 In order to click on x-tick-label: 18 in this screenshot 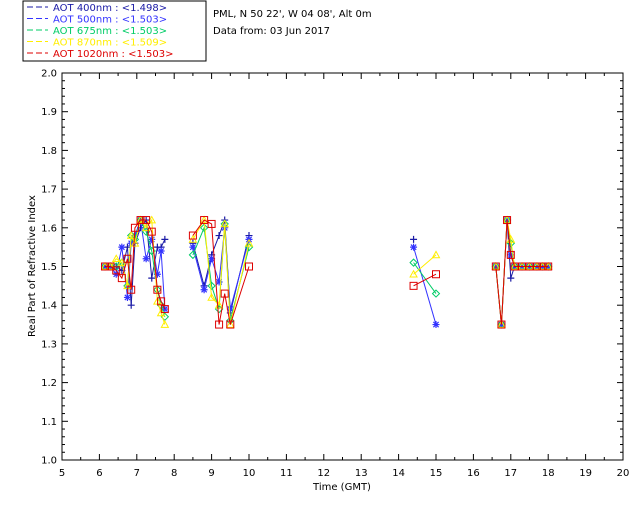, I will do `click(548, 473)`.